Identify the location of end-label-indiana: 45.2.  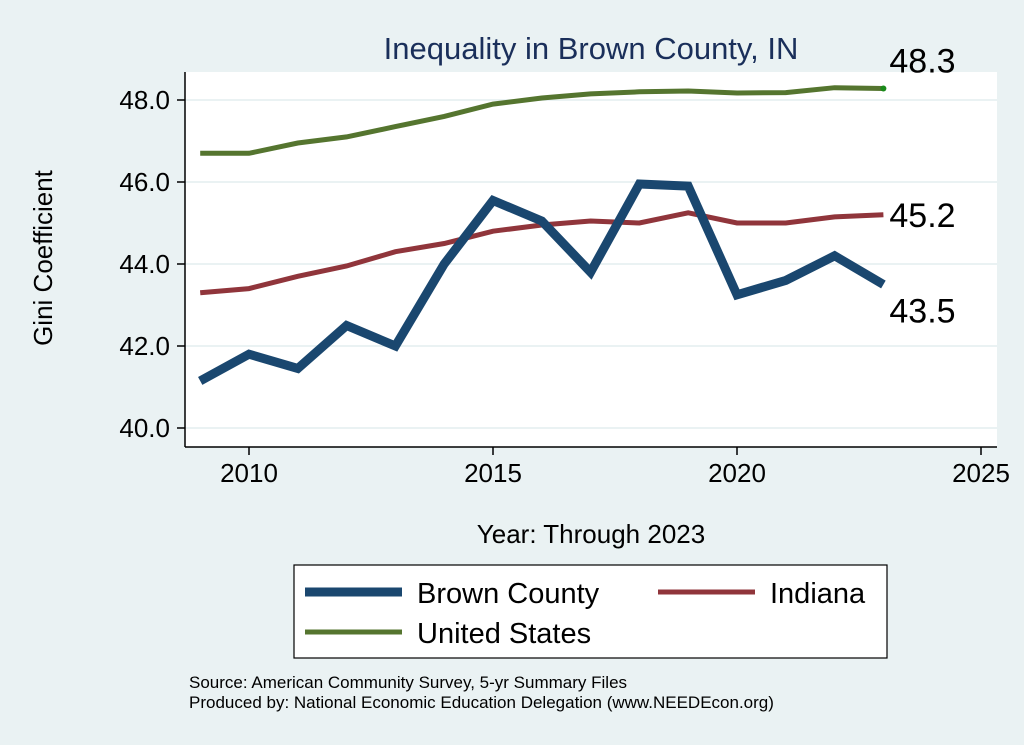
(922, 216).